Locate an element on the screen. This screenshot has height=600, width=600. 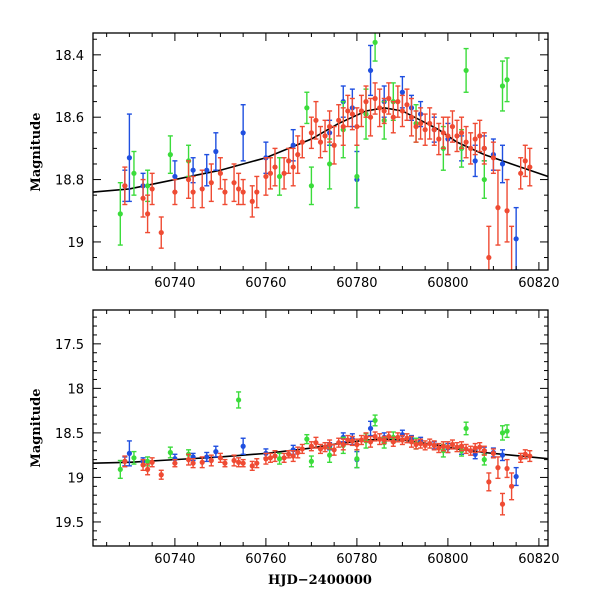
top-x-tick-label: 60800 is located at coordinates (447, 283).